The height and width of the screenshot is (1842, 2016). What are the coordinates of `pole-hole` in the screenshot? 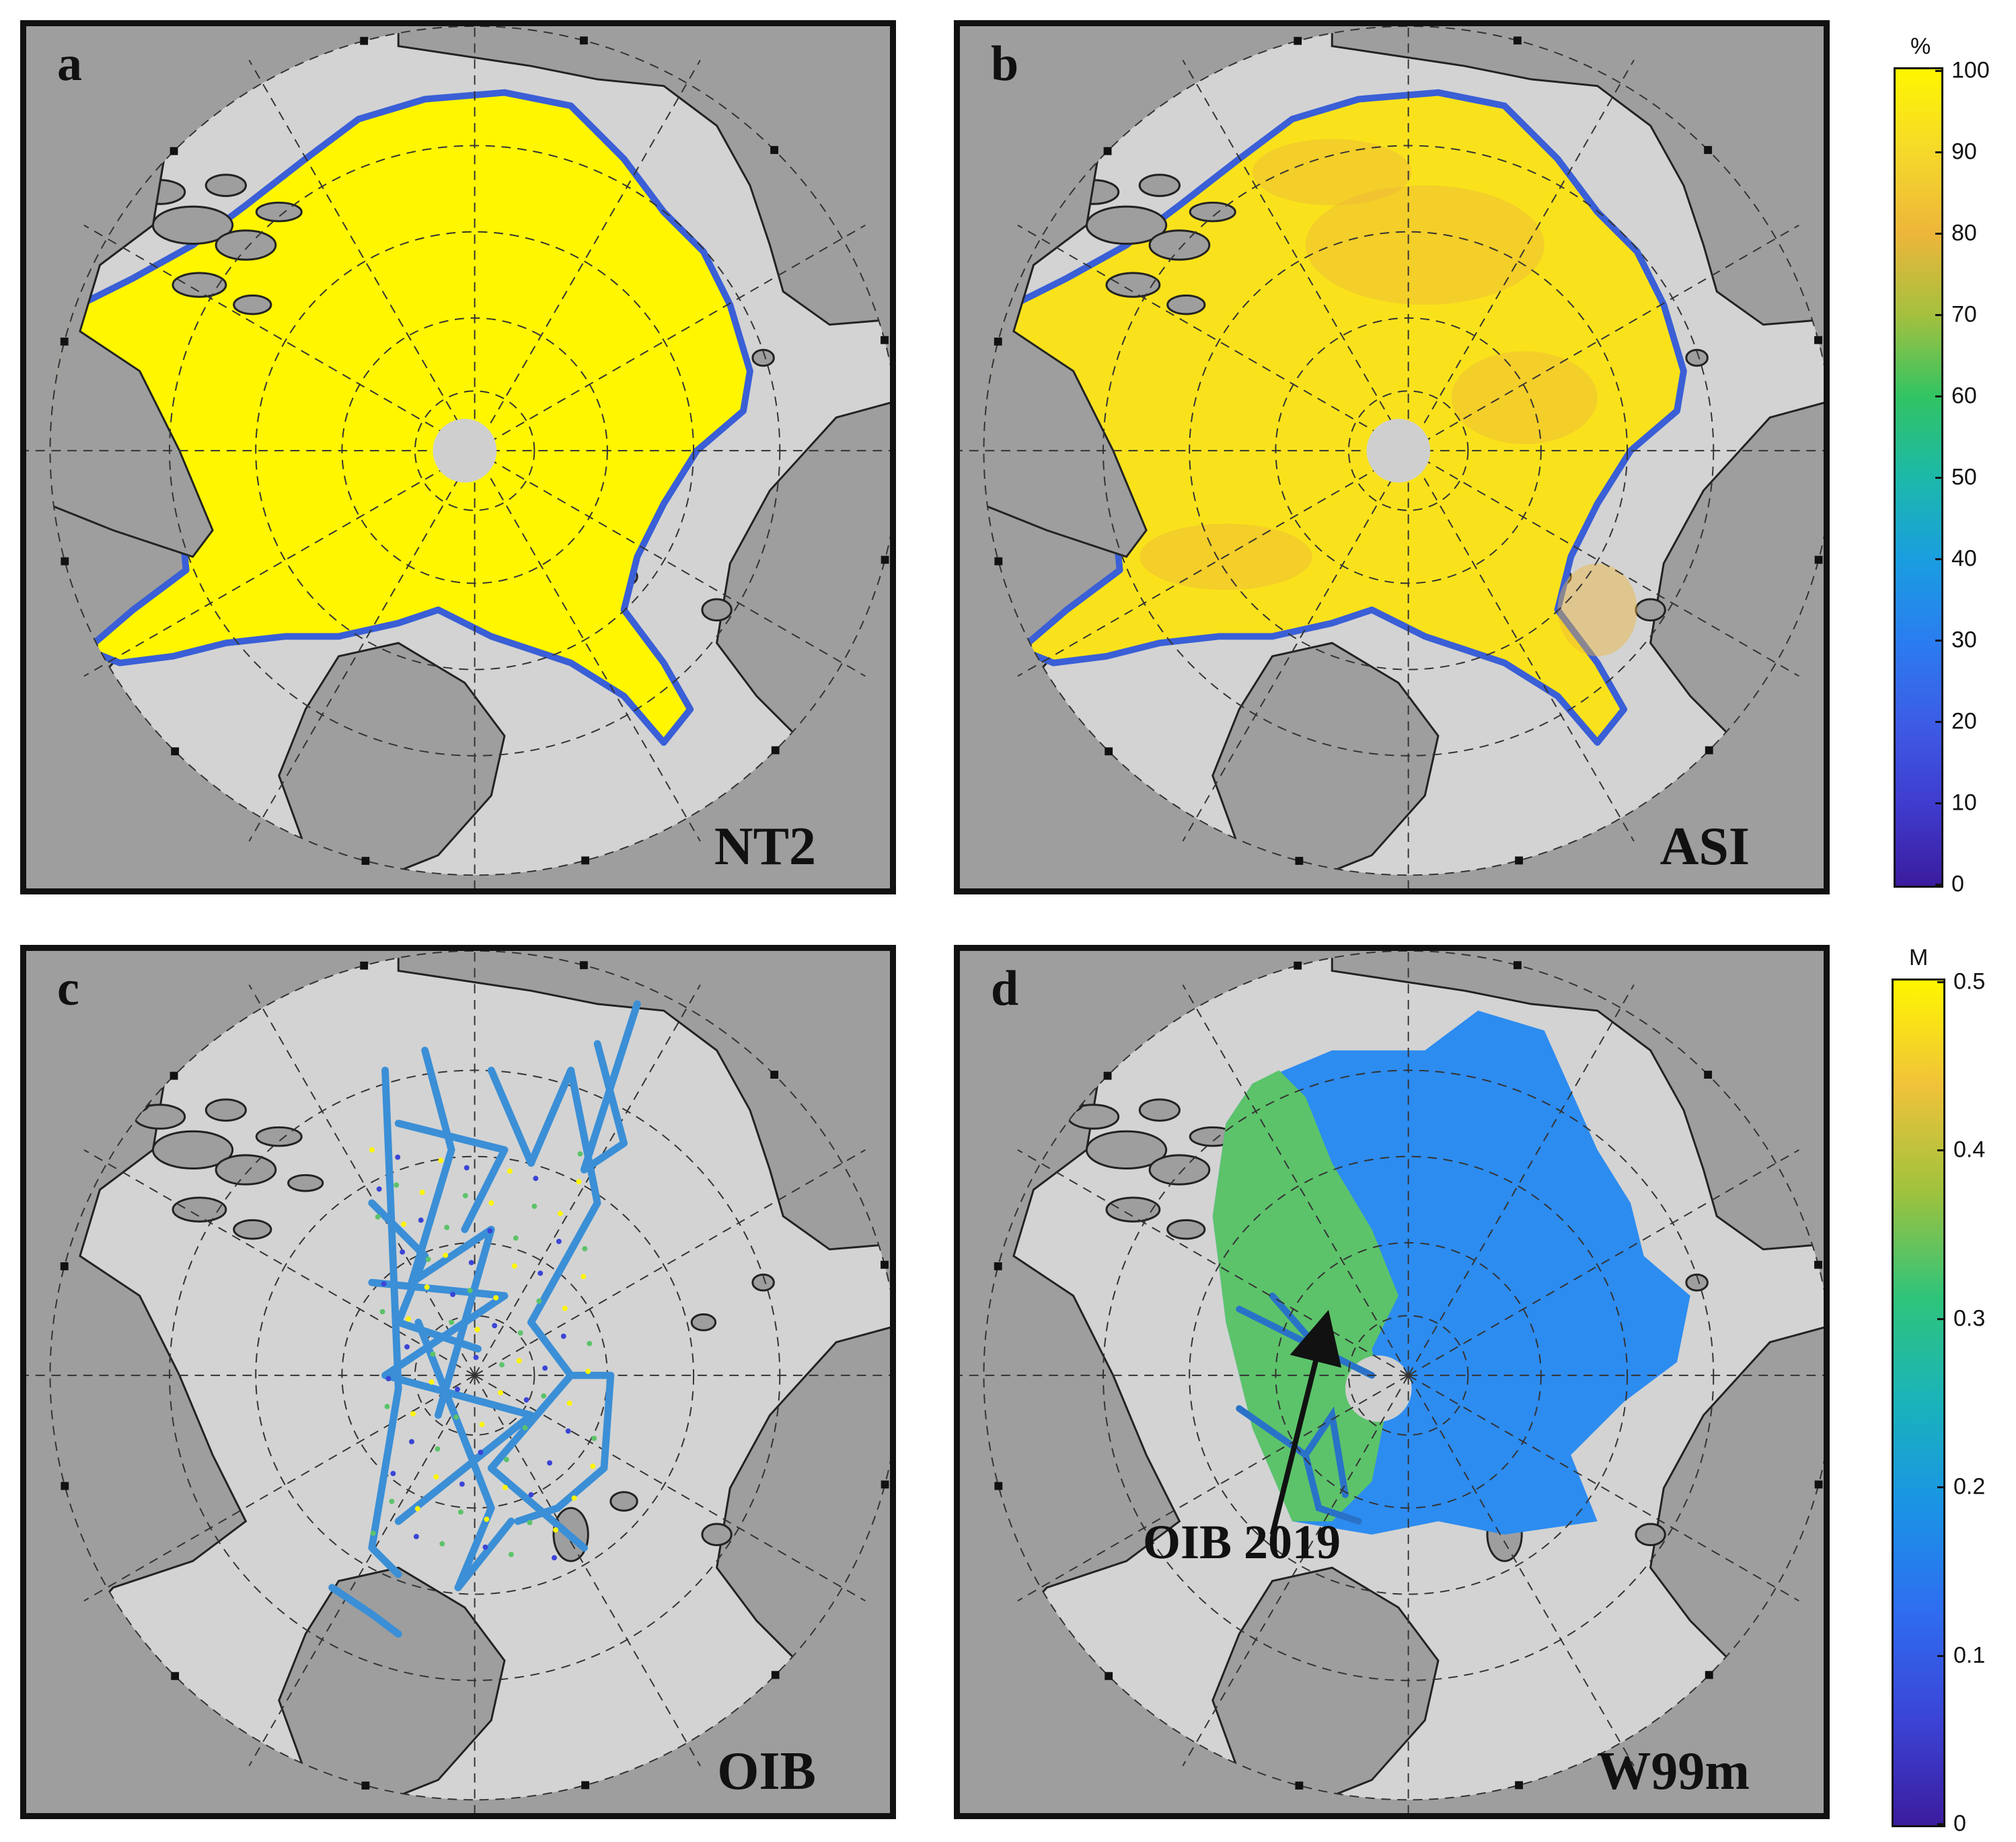 It's located at (1398, 450).